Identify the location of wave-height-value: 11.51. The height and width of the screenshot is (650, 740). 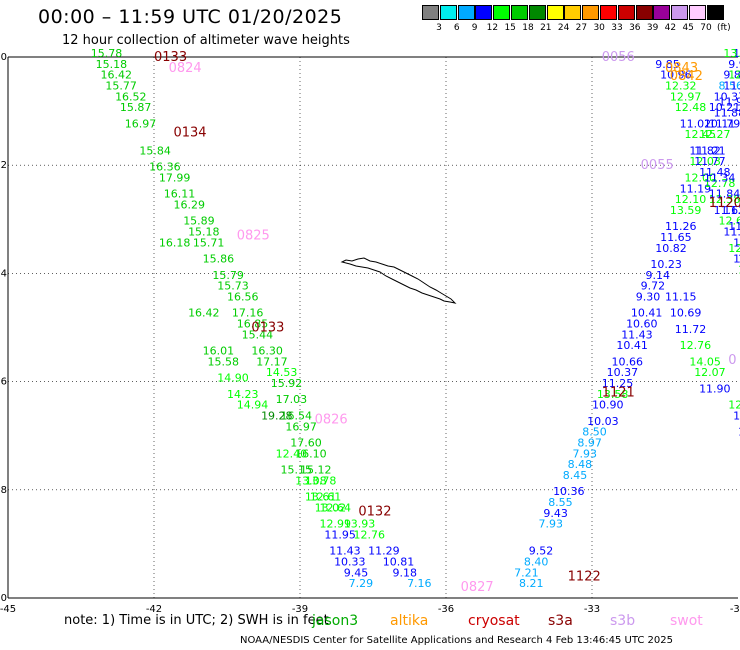
(736, 259).